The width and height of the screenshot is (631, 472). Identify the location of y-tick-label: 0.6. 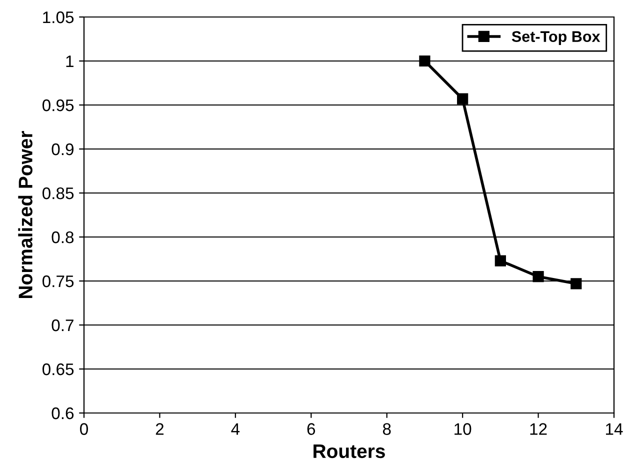
(63, 413).